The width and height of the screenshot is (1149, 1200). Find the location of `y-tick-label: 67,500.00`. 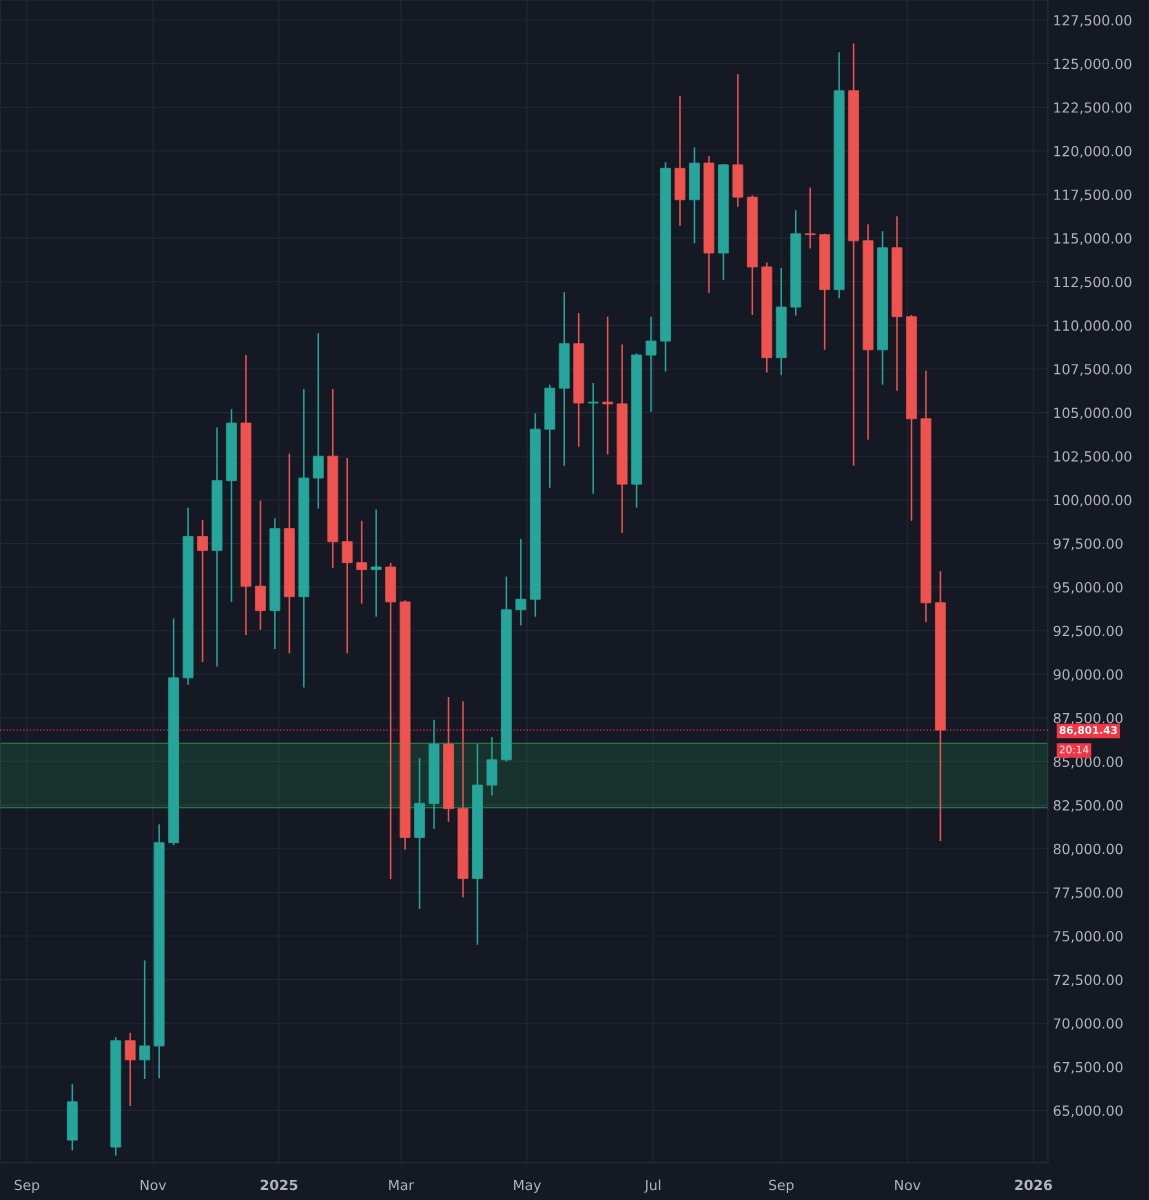

y-tick-label: 67,500.00 is located at coordinates (1088, 1067).